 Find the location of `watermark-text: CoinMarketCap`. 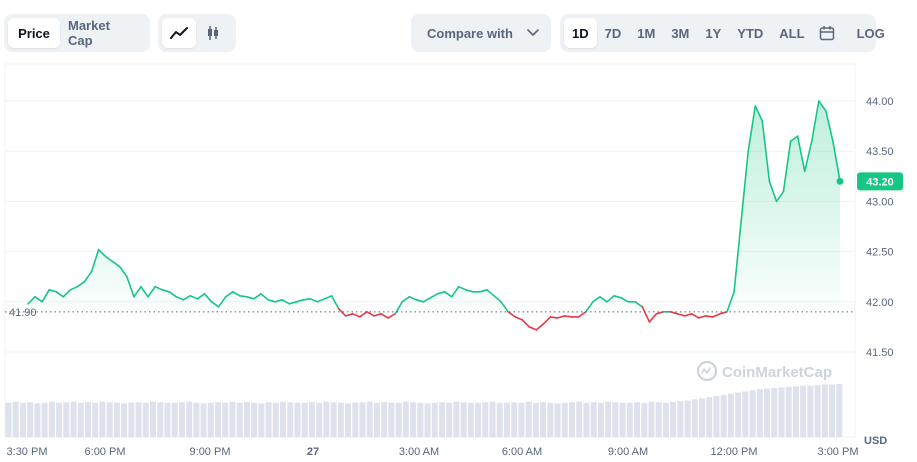

watermark-text: CoinMarketCap is located at coordinates (777, 372).